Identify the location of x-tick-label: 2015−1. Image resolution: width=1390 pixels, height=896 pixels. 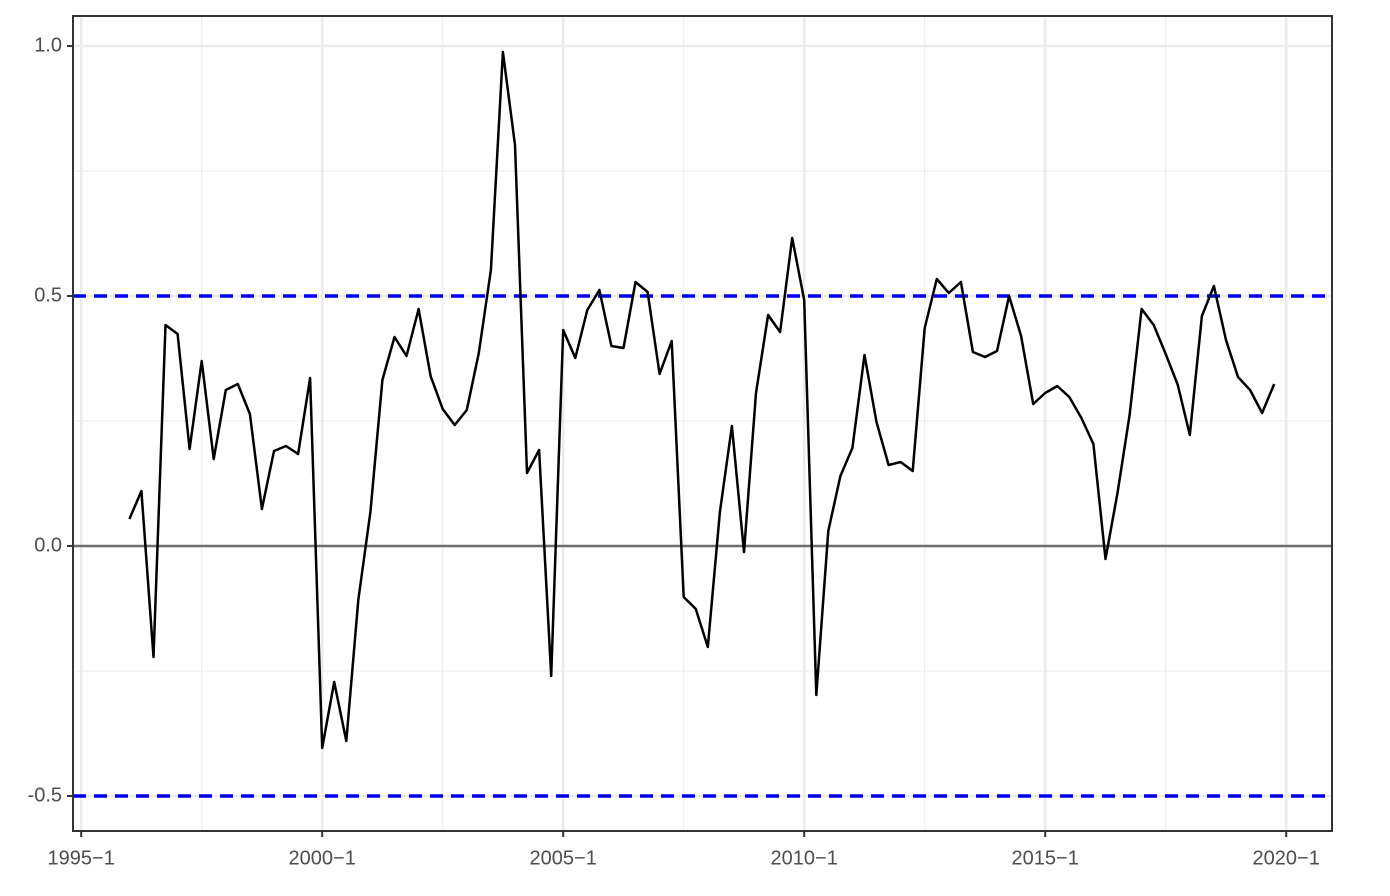
(1045, 858).